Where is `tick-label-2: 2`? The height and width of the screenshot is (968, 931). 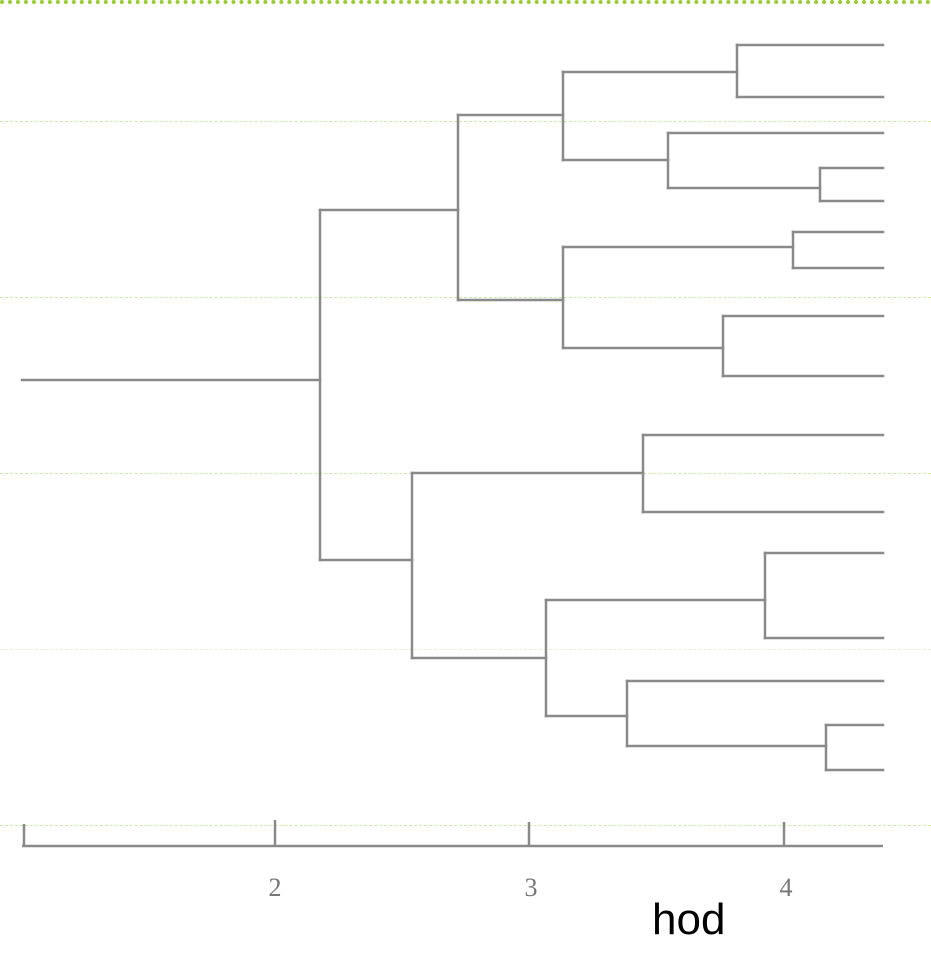 tick-label-2: 2 is located at coordinates (275, 887).